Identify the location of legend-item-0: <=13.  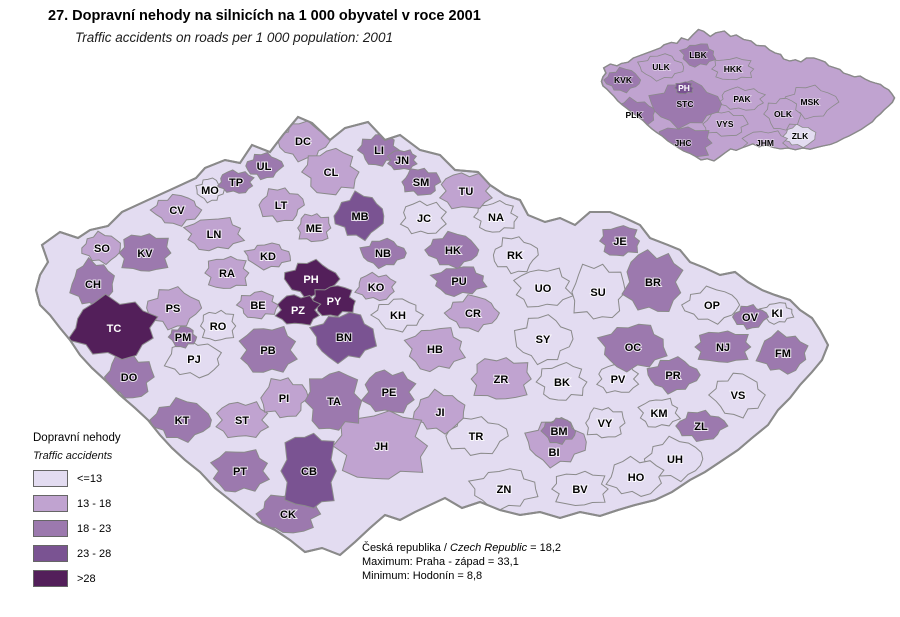
(108, 478).